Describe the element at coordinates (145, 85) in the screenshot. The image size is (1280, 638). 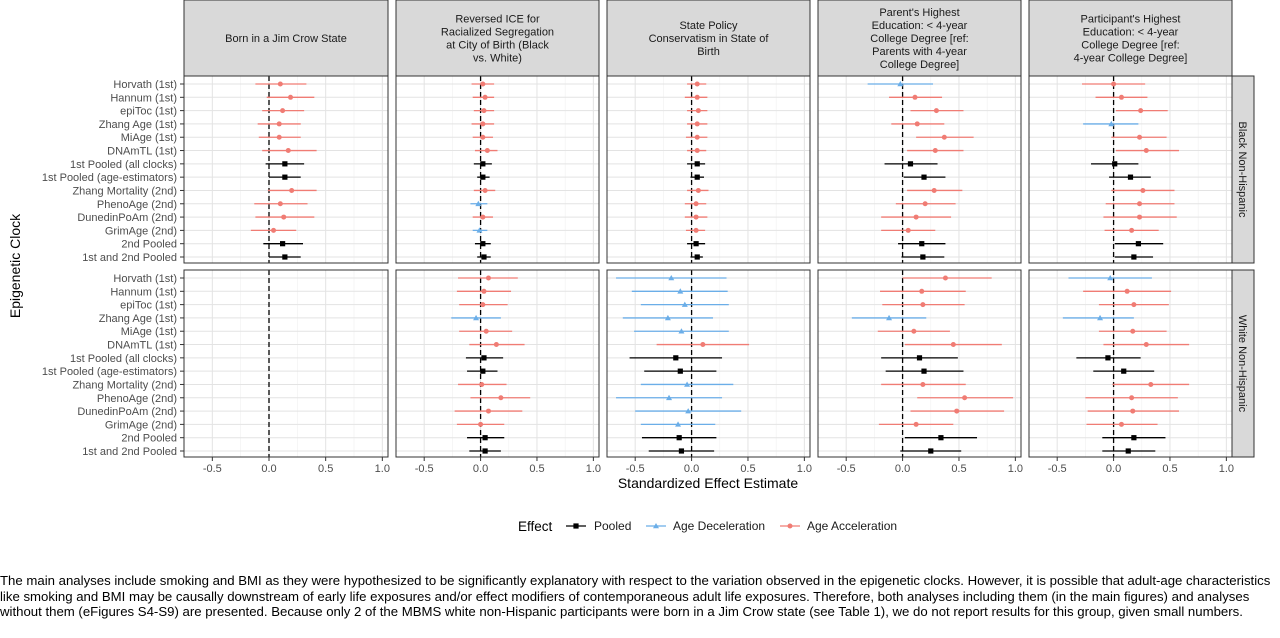
I see `y-tick-label: Horvath (1st)` at that location.